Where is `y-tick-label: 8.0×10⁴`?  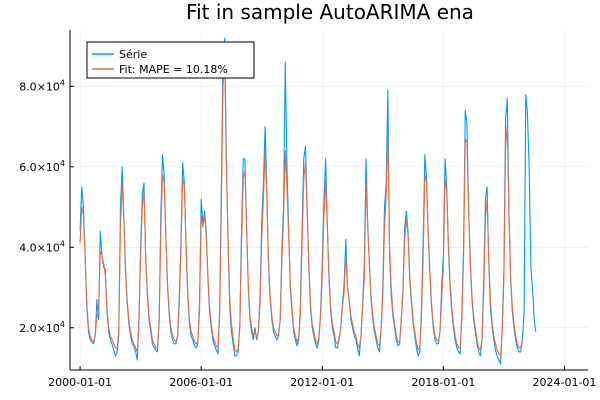
y-tick-label: 8.0×10⁴ is located at coordinates (42, 85).